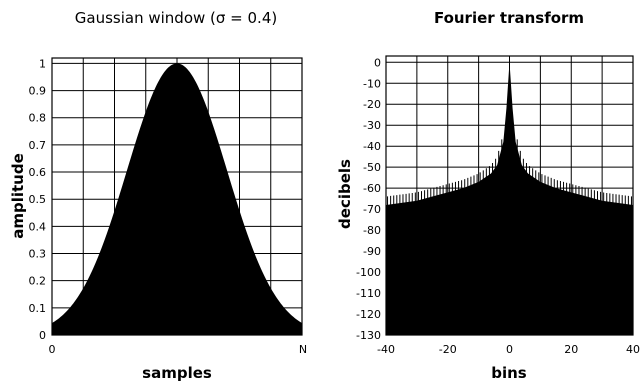  What do you see at coordinates (372, 188) in the screenshot?
I see `right-y-tick-label-6: -60` at bounding box center [372, 188].